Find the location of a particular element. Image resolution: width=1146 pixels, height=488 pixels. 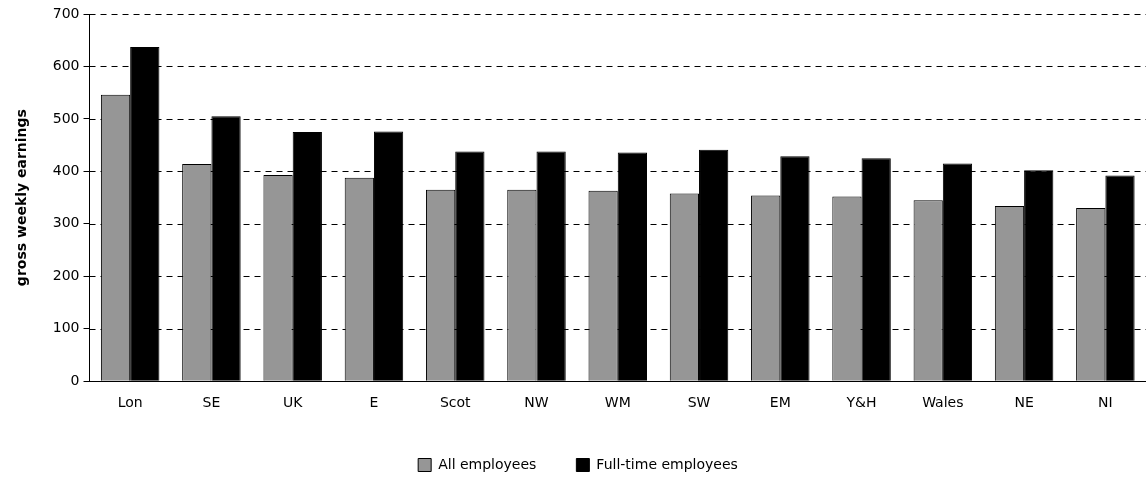

x-tick-label: NI is located at coordinates (1105, 402).